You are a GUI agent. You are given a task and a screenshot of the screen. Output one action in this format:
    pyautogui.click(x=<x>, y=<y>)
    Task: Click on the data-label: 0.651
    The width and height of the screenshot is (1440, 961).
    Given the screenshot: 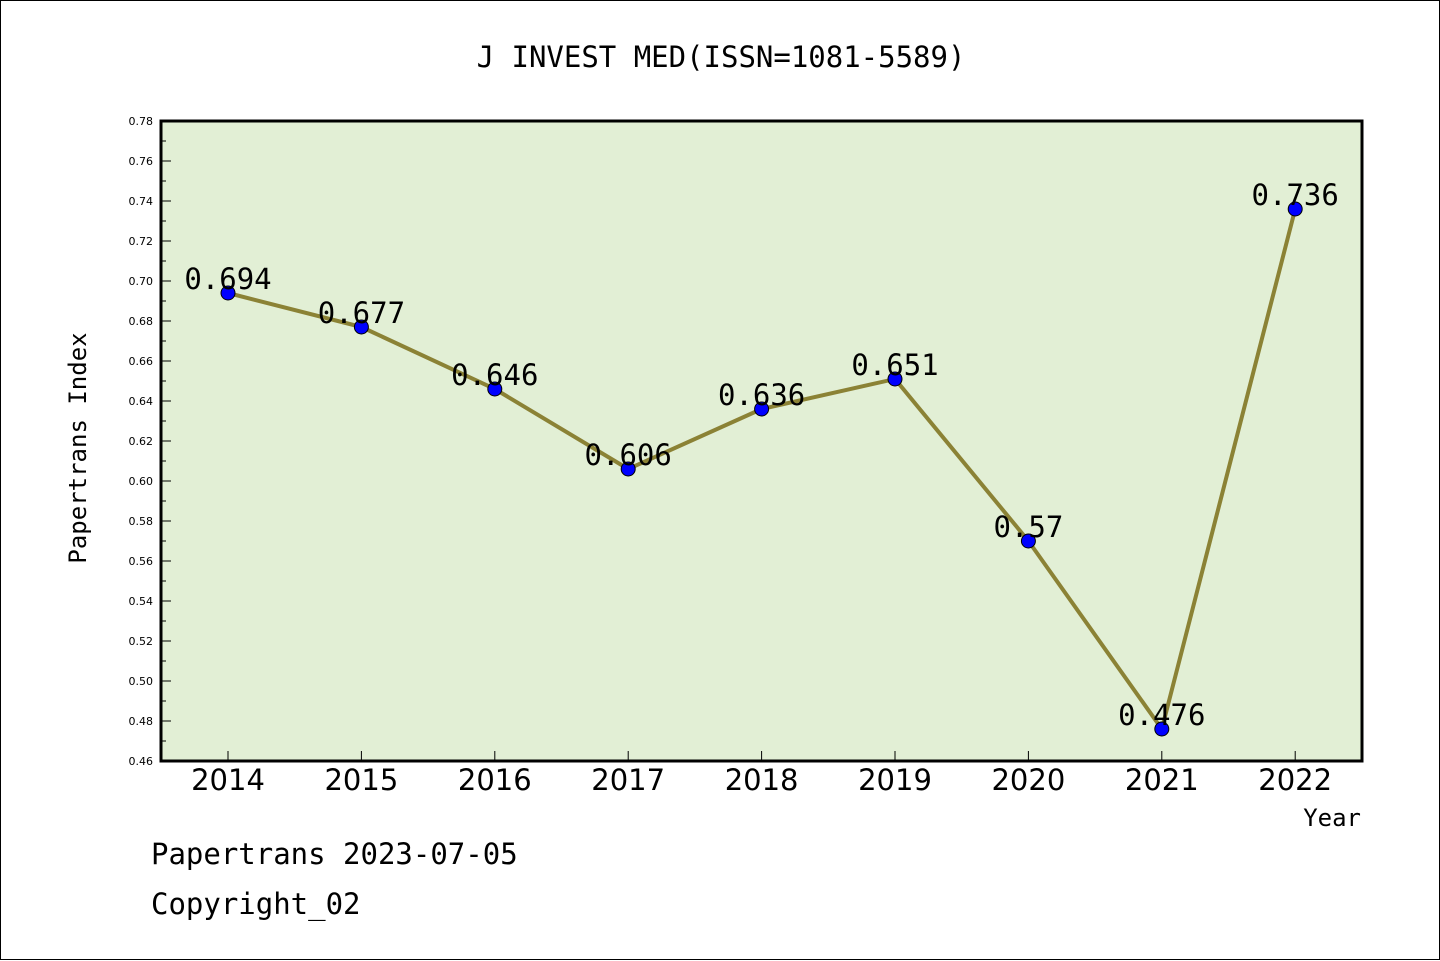 What is the action you would take?
    pyautogui.click(x=894, y=365)
    